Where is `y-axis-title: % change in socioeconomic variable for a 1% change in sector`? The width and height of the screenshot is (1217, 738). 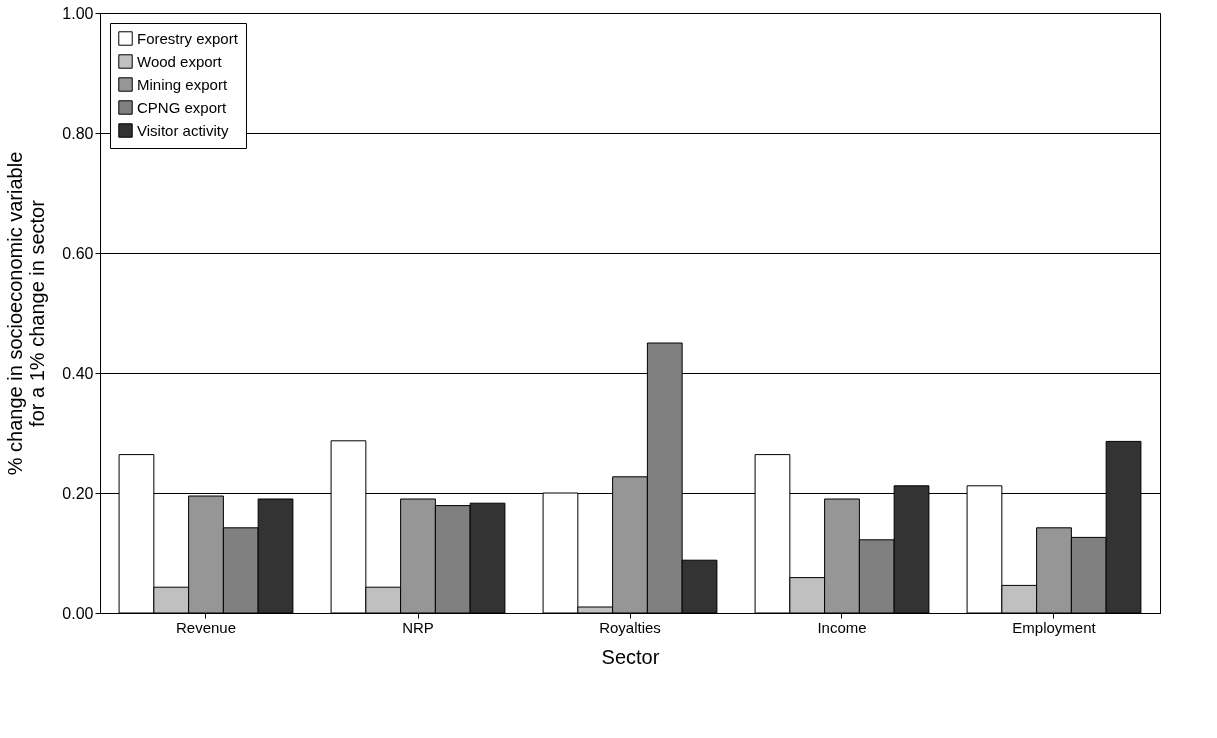
y-axis-title: % change in socioeconomic variable for a 1% change in sector is located at coordinates (26, 313).